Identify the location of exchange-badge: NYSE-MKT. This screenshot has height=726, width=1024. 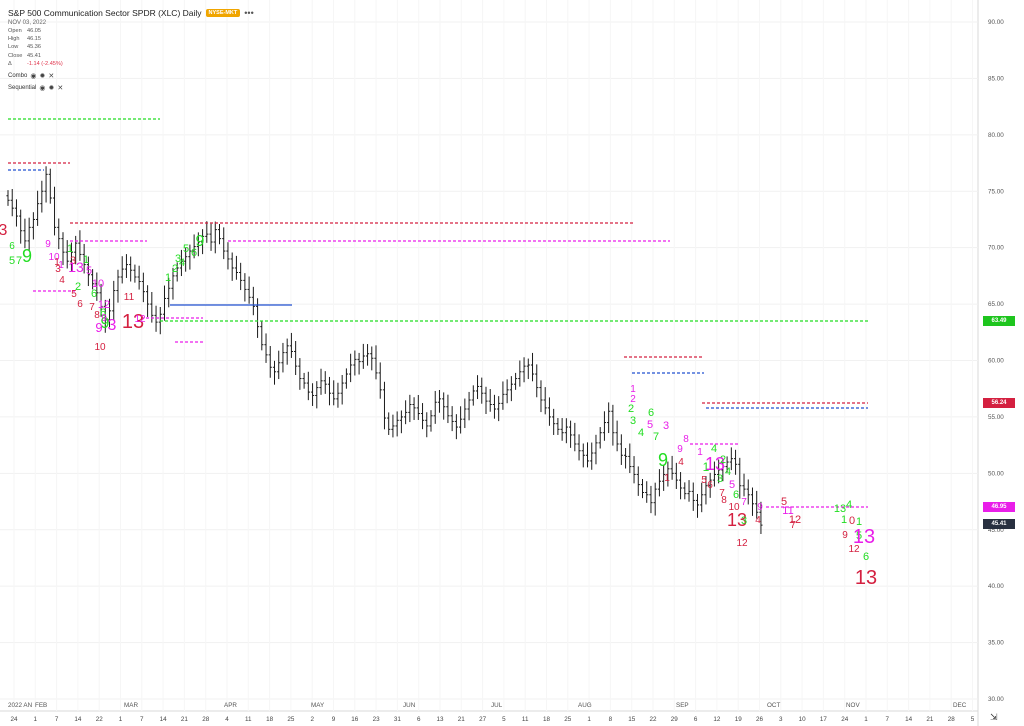
(223, 13).